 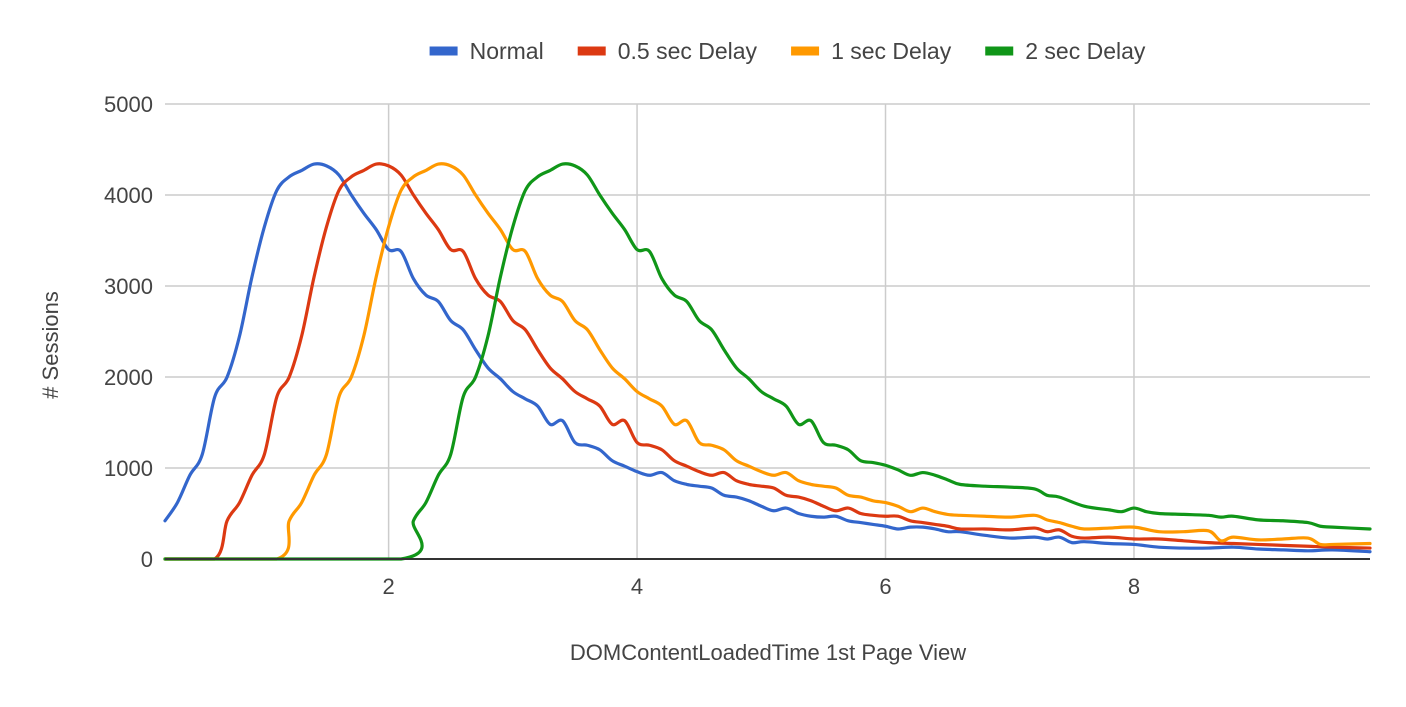 I want to click on y-tick-label: 1000, so click(x=128, y=468).